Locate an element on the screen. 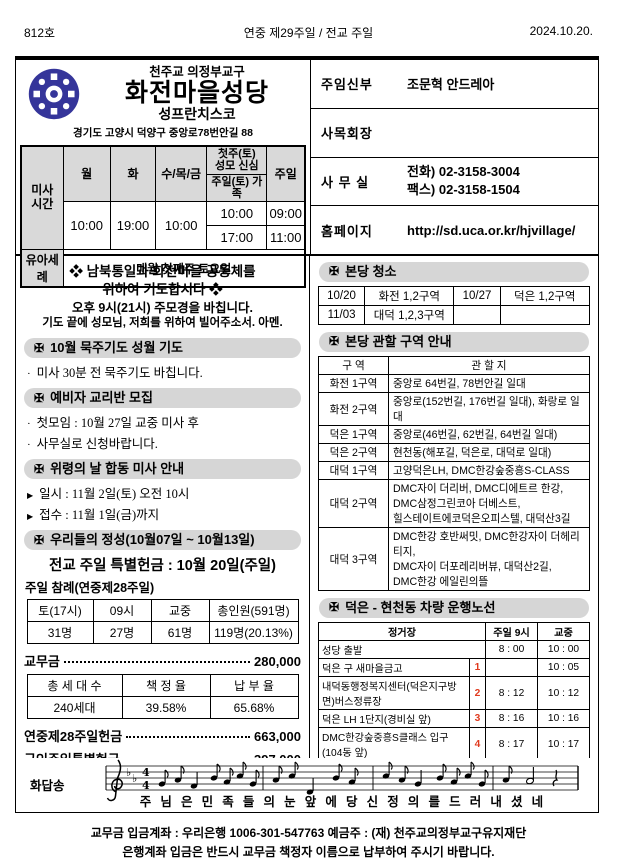  notes is located at coordinates (358, 778).